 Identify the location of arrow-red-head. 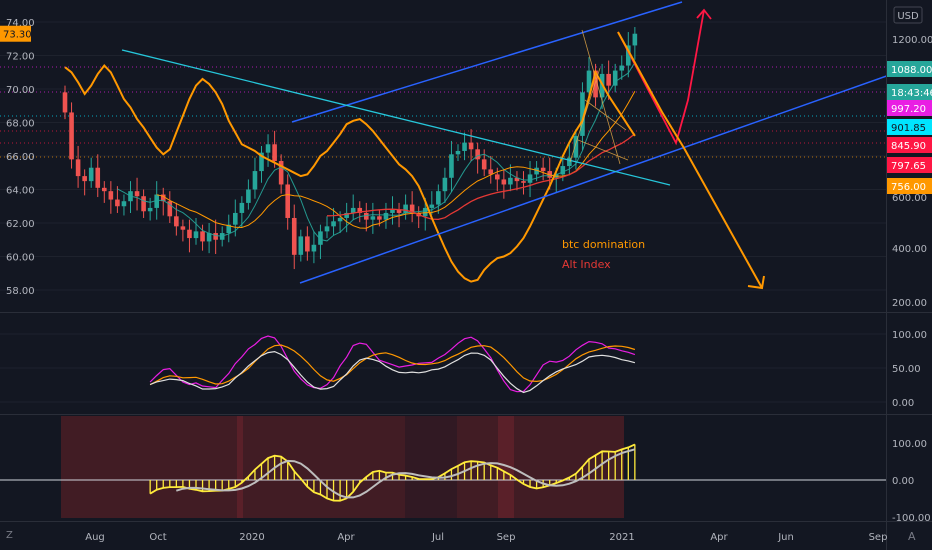
(704, 14).